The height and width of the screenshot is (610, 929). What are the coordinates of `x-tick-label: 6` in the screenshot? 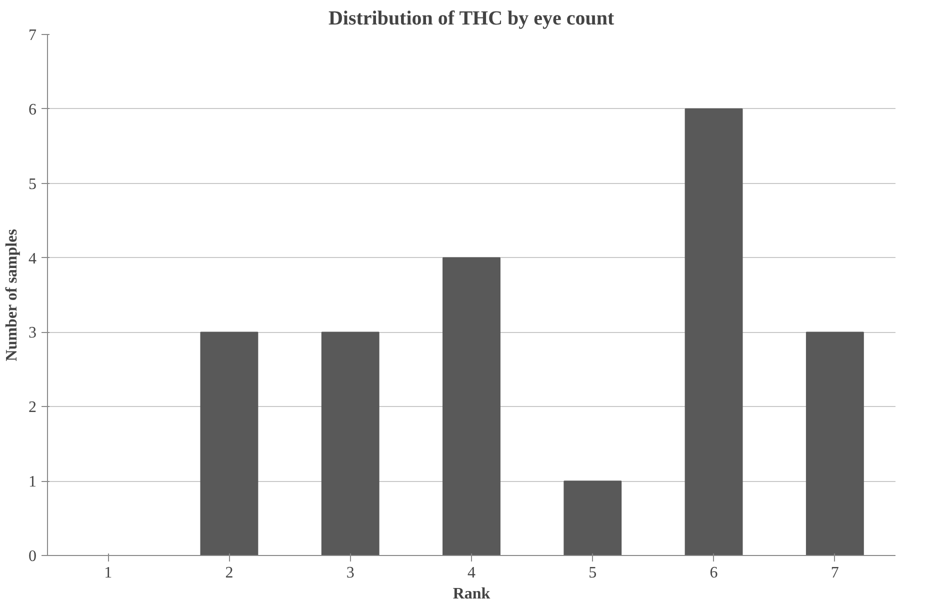 It's located at (714, 573).